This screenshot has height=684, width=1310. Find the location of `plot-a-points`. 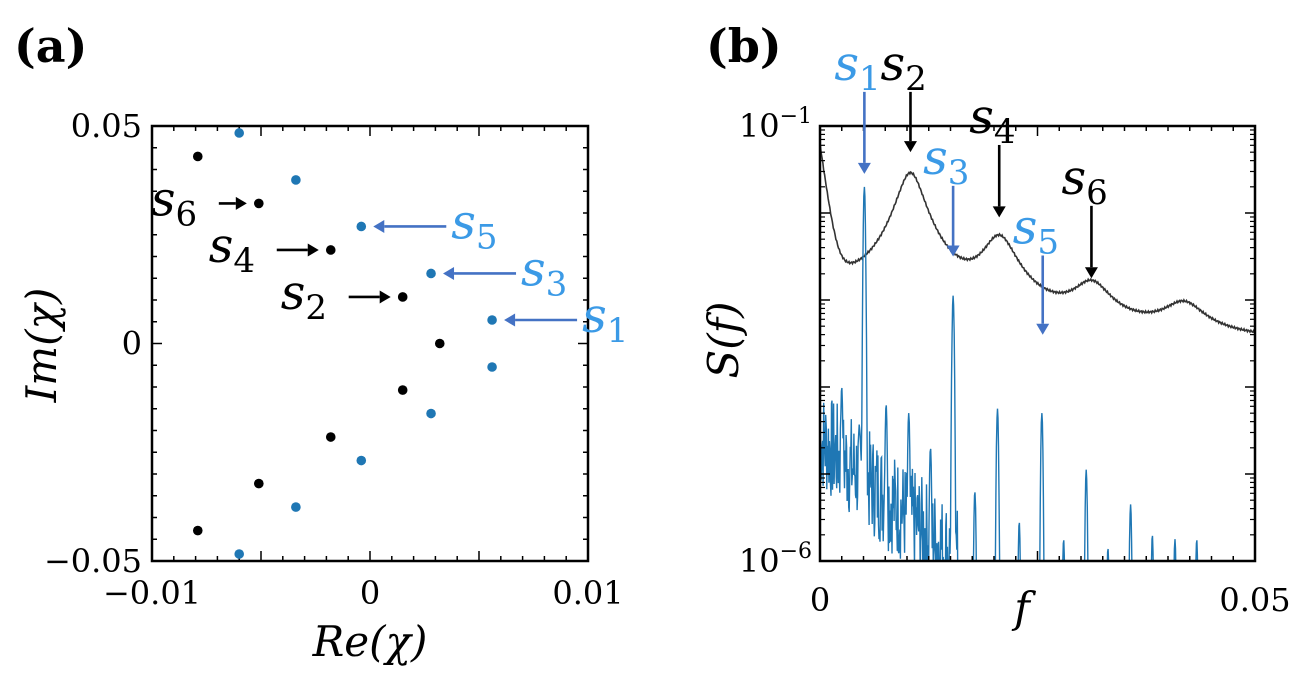

plot-a-points is located at coordinates (344, 343).